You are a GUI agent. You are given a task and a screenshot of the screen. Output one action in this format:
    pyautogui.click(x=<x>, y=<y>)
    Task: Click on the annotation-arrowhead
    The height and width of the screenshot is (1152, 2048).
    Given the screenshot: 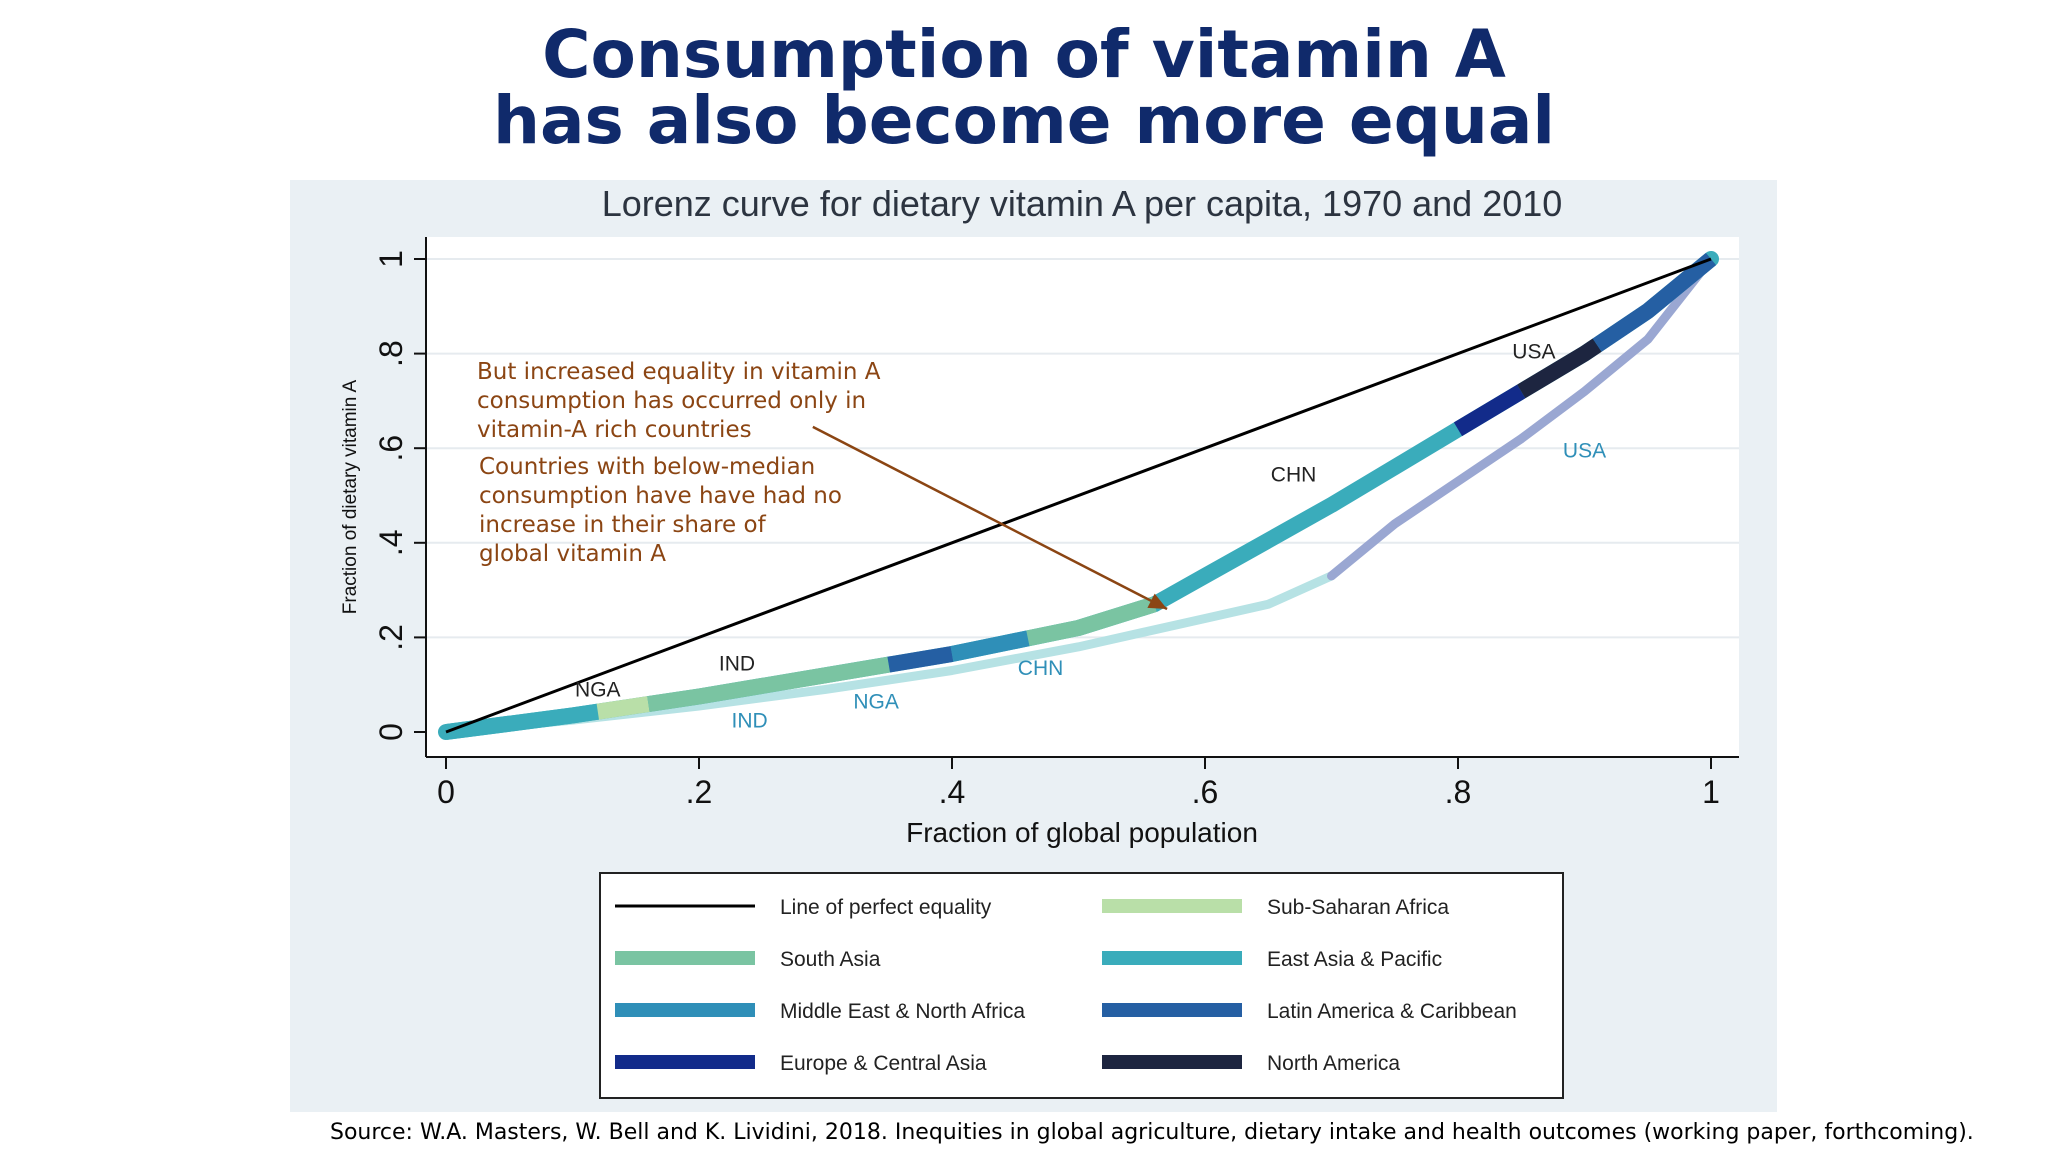 What is the action you would take?
    pyautogui.click(x=1157, y=601)
    